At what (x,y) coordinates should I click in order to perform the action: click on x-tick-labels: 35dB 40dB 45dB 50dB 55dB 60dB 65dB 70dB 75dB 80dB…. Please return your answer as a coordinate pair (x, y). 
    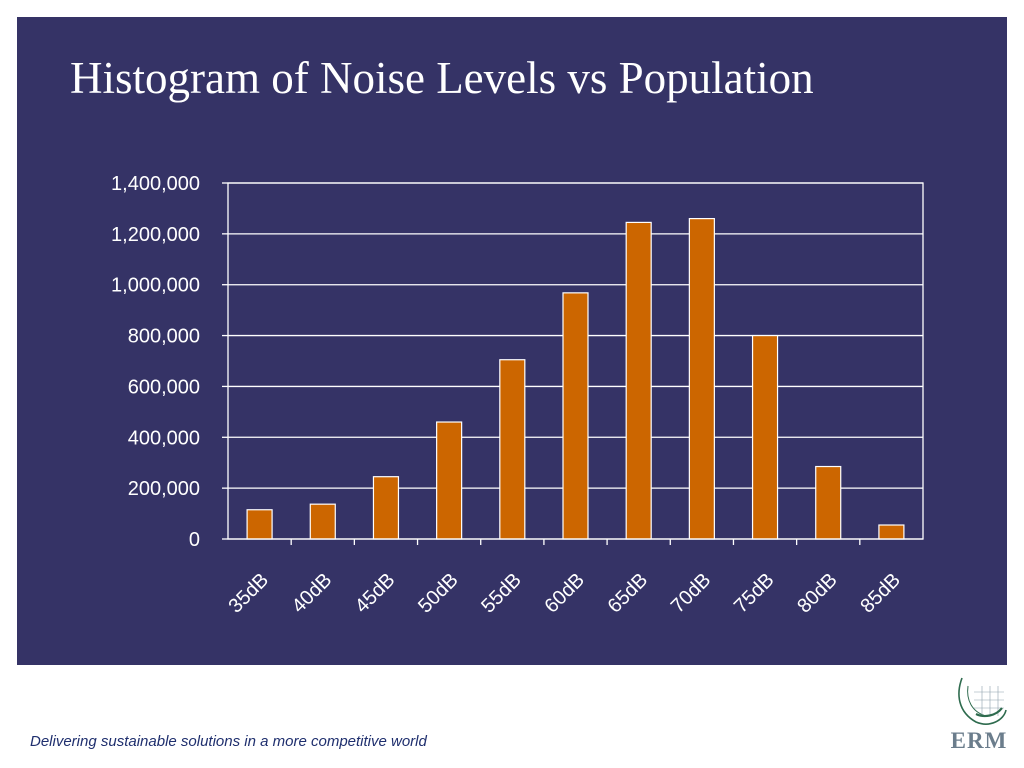
    Looking at the image, I should click on (565, 593).